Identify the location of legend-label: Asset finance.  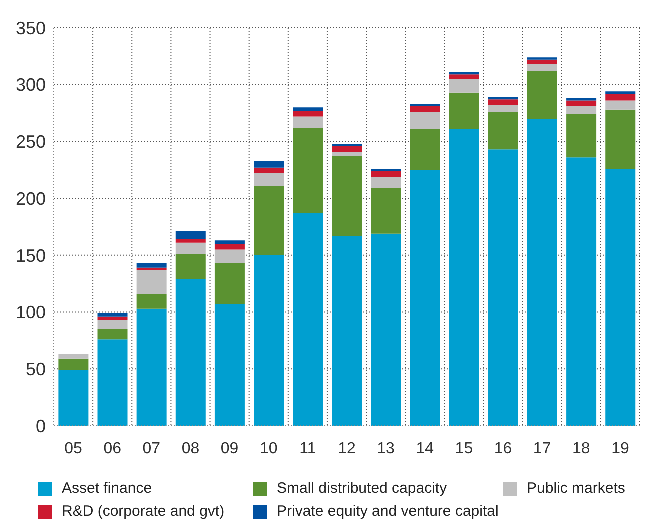
(107, 488).